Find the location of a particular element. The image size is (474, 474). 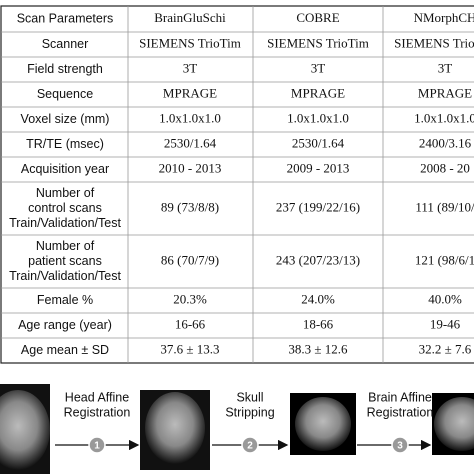

header-cell: Scan Parameters is located at coordinates (65, 18).